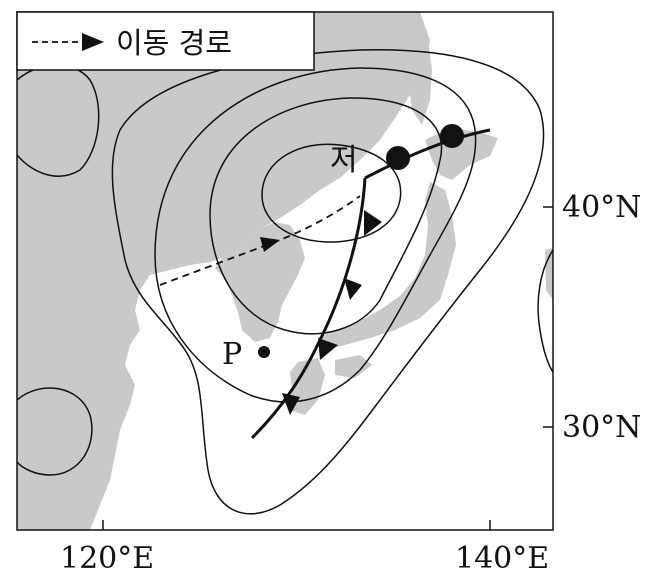  I want to click on shikoku, so click(353, 366).